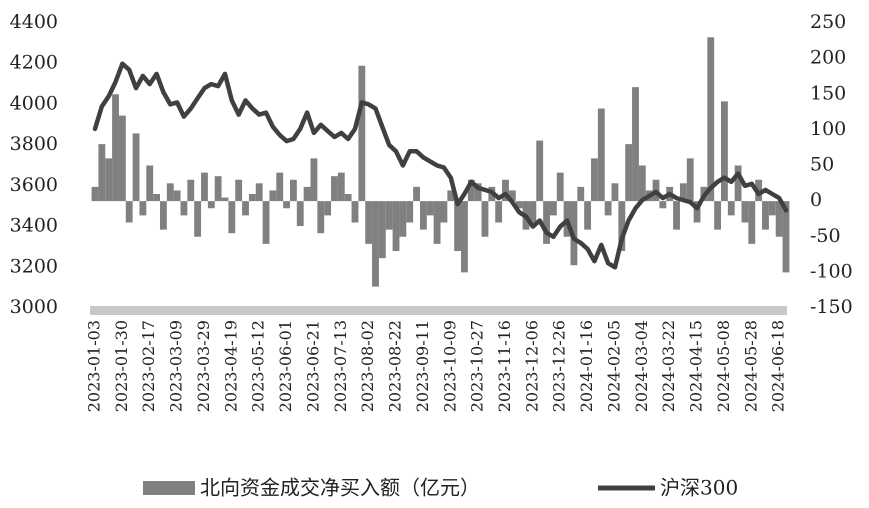  Describe the element at coordinates (94, 366) in the screenshot. I see `x-tick-label: 2023-01-03` at that location.